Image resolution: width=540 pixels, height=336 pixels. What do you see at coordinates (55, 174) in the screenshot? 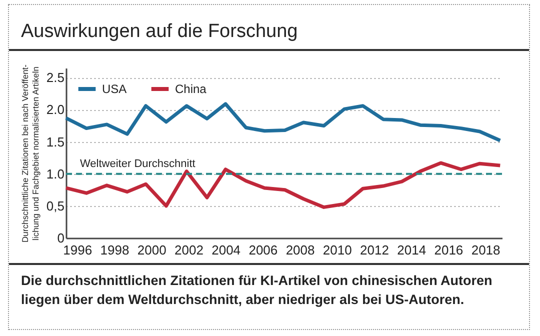
I see `y-tick-label: 1.0` at bounding box center [55, 174].